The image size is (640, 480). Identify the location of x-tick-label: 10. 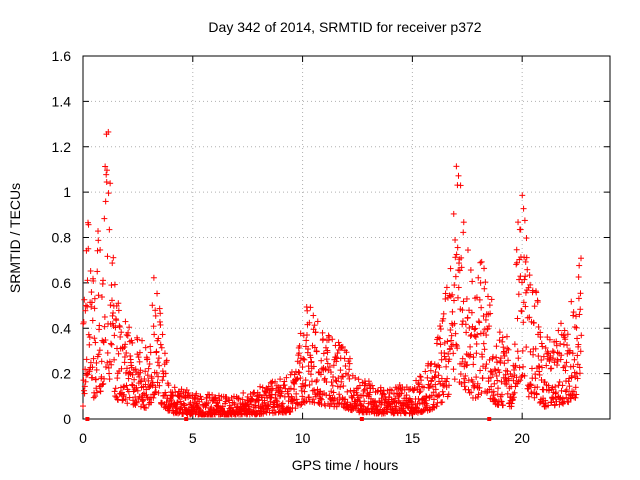
(303, 438).